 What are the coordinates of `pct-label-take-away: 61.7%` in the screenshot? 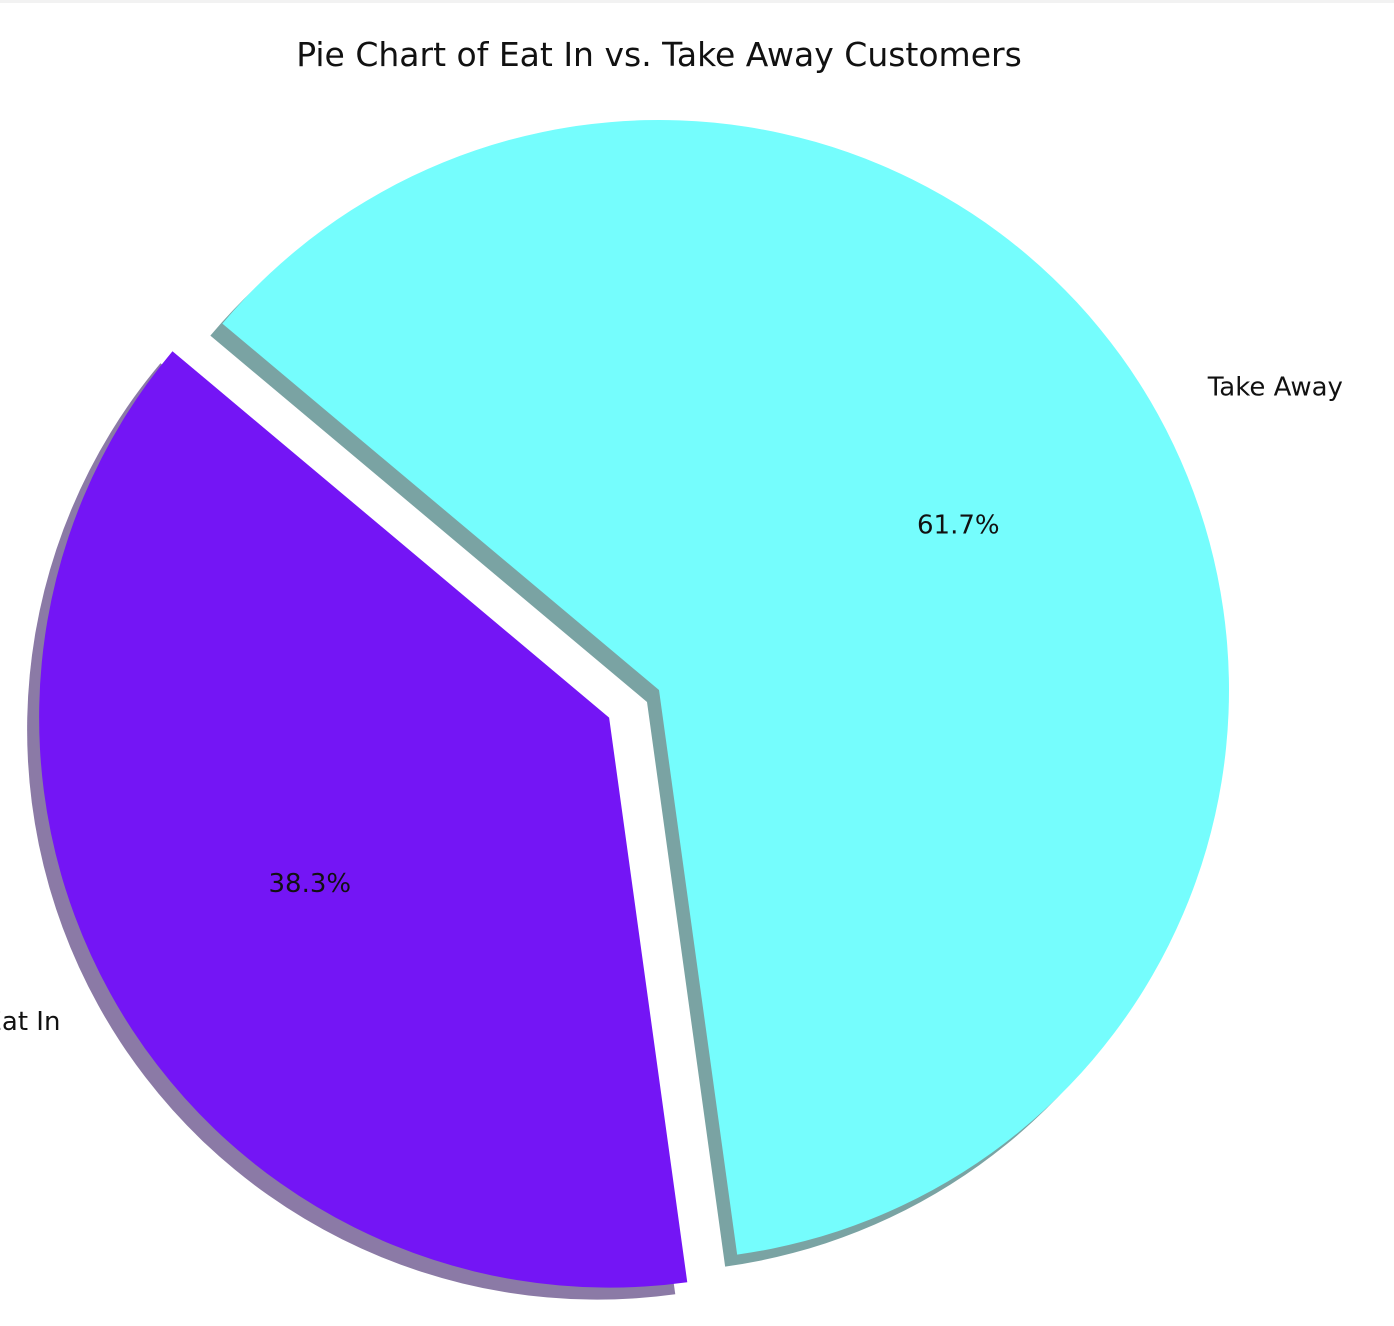 It's located at (958, 526).